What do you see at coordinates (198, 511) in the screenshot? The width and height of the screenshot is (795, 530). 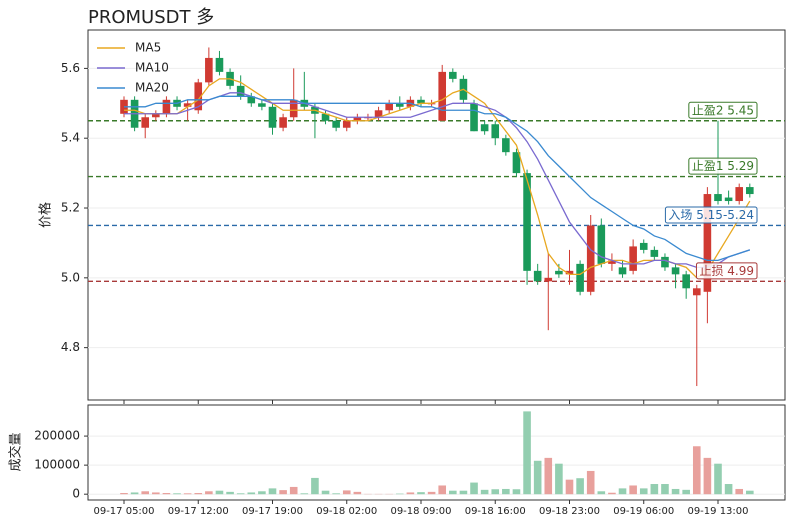 I see `x-tick-label: 09-17 12:00` at bounding box center [198, 511].